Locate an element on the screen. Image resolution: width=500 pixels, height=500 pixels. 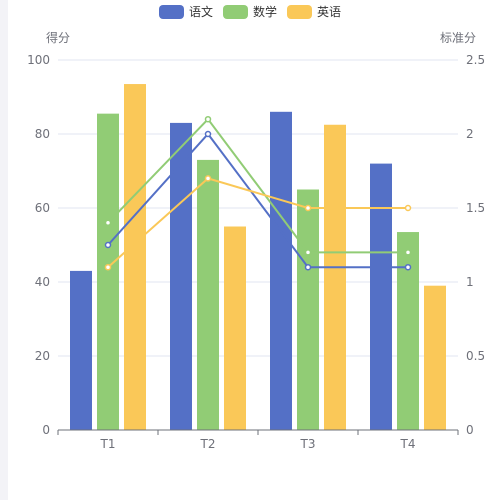
line-point-3-T4 is located at coordinates (408, 208).